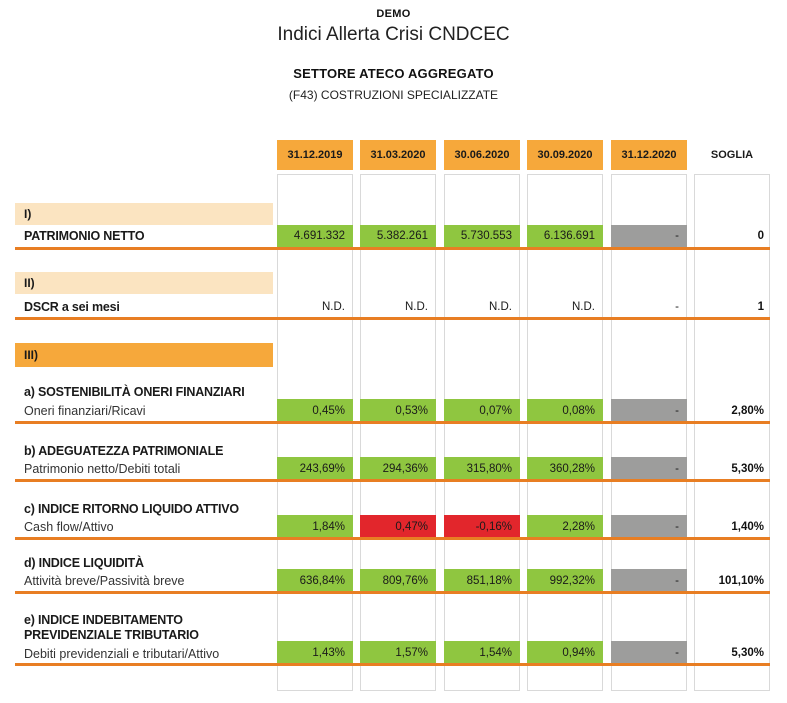 This screenshot has width=787, height=703. What do you see at coordinates (393, 95) in the screenshot?
I see `sector-subtitle: (F43) COSTRUZIONI SPECIALIZZATE` at bounding box center [393, 95].